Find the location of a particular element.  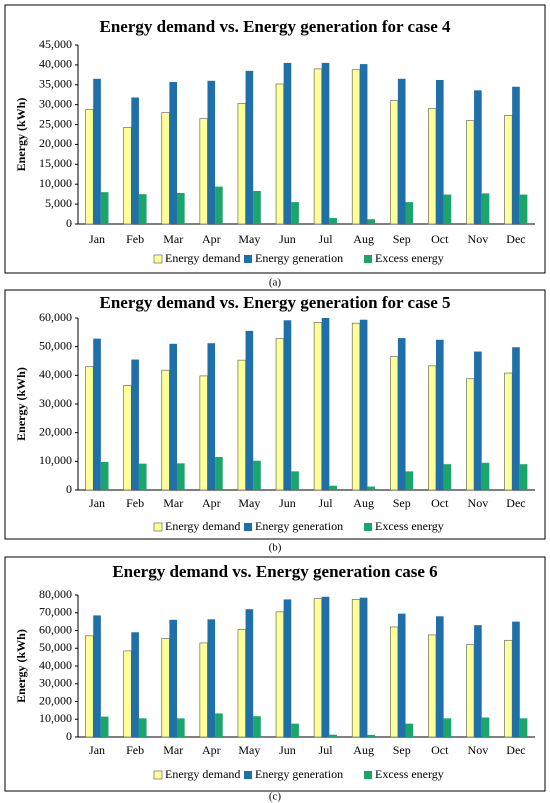

y-tick-label: 20,000 is located at coordinates (55, 143).